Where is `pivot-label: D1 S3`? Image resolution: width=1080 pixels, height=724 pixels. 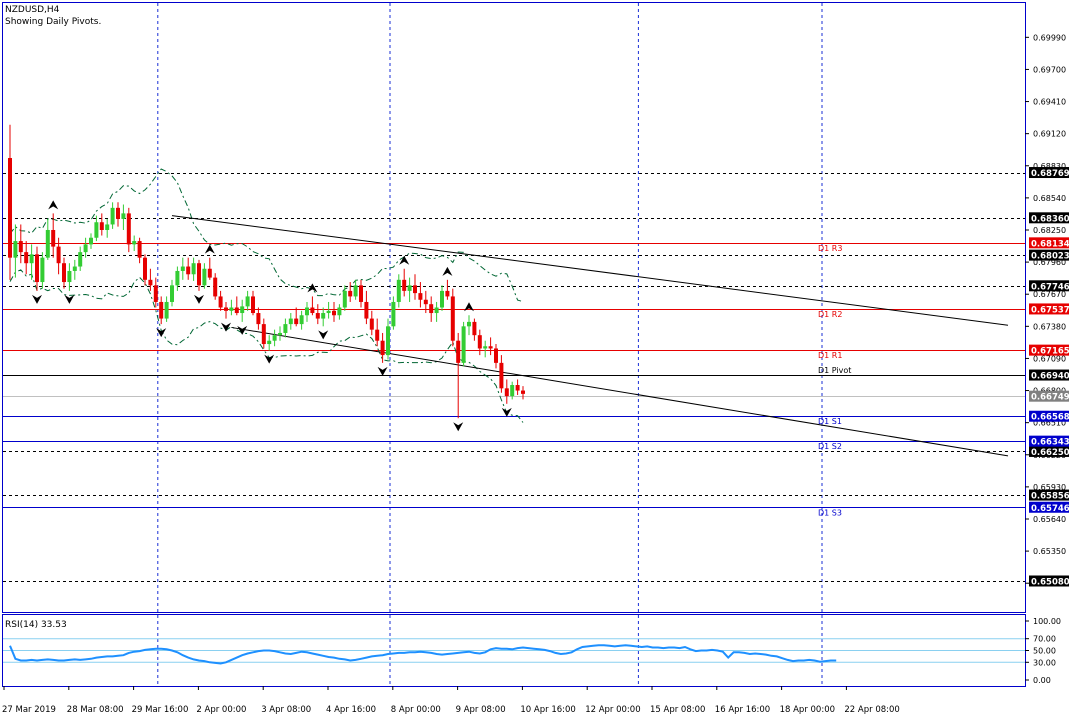 pivot-label: D1 S3 is located at coordinates (830, 512).